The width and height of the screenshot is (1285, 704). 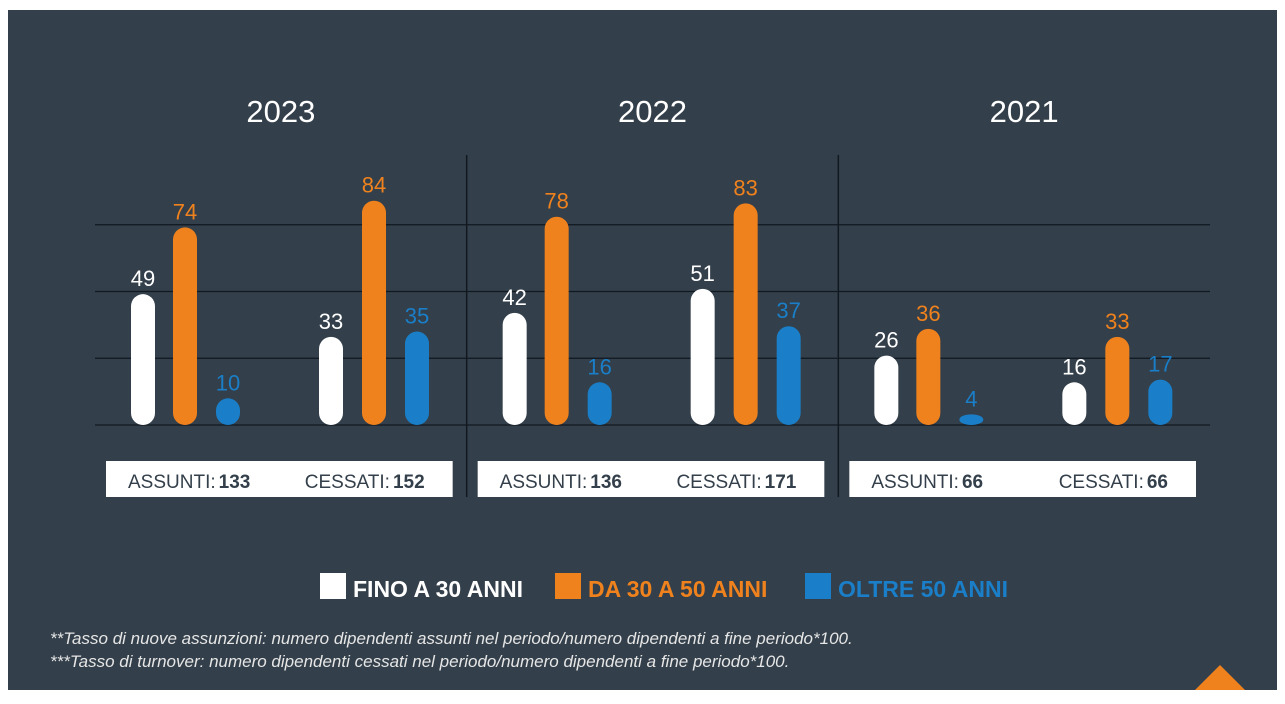 I want to click on value-label: 83, so click(x=745, y=187).